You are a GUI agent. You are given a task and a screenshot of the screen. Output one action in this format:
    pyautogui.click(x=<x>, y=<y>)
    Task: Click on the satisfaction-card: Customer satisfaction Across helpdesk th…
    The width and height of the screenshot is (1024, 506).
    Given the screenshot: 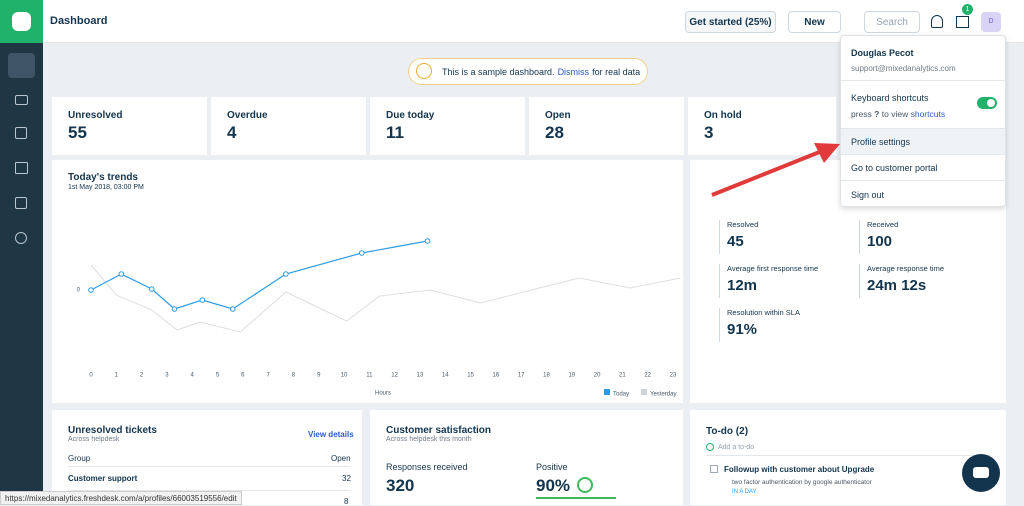 What is the action you would take?
    pyautogui.click(x=526, y=457)
    